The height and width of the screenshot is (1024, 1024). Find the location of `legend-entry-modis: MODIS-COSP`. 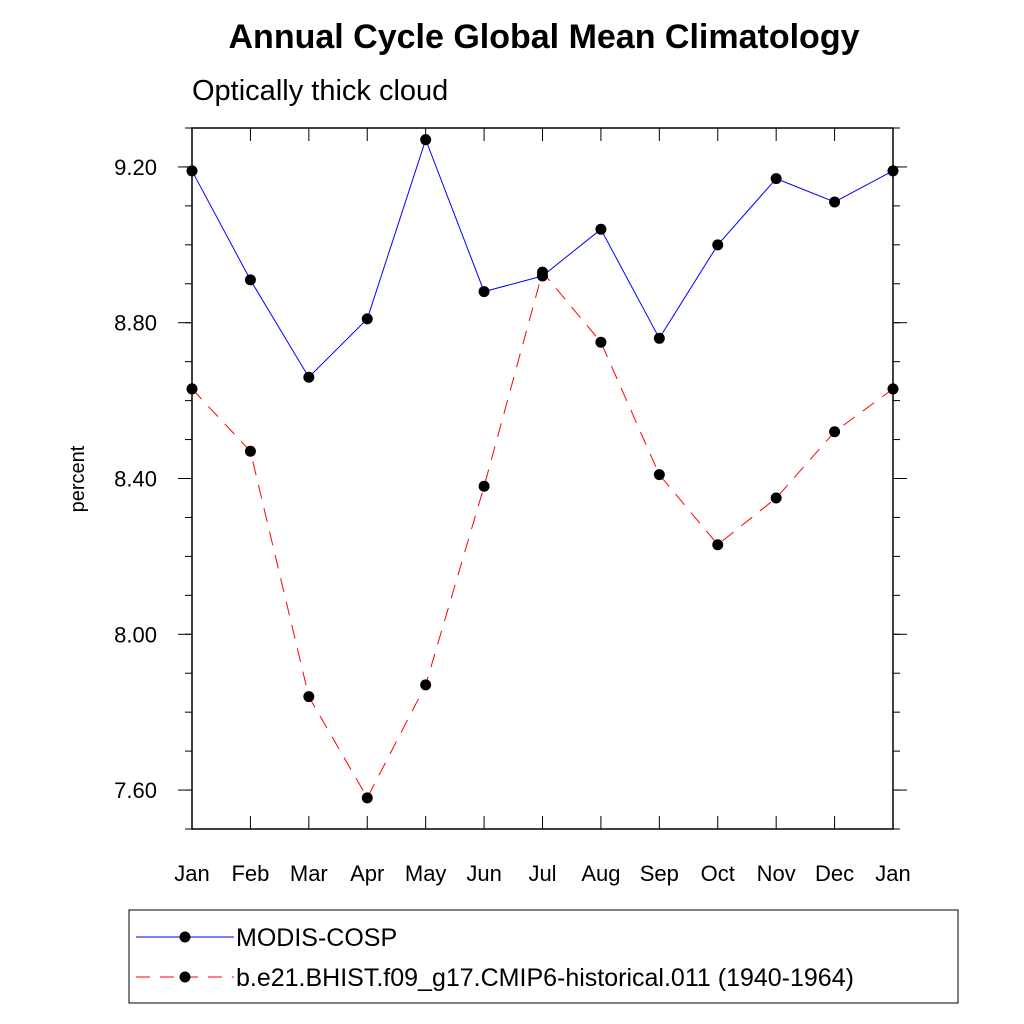

legend-entry-modis: MODIS-COSP is located at coordinates (266, 938).